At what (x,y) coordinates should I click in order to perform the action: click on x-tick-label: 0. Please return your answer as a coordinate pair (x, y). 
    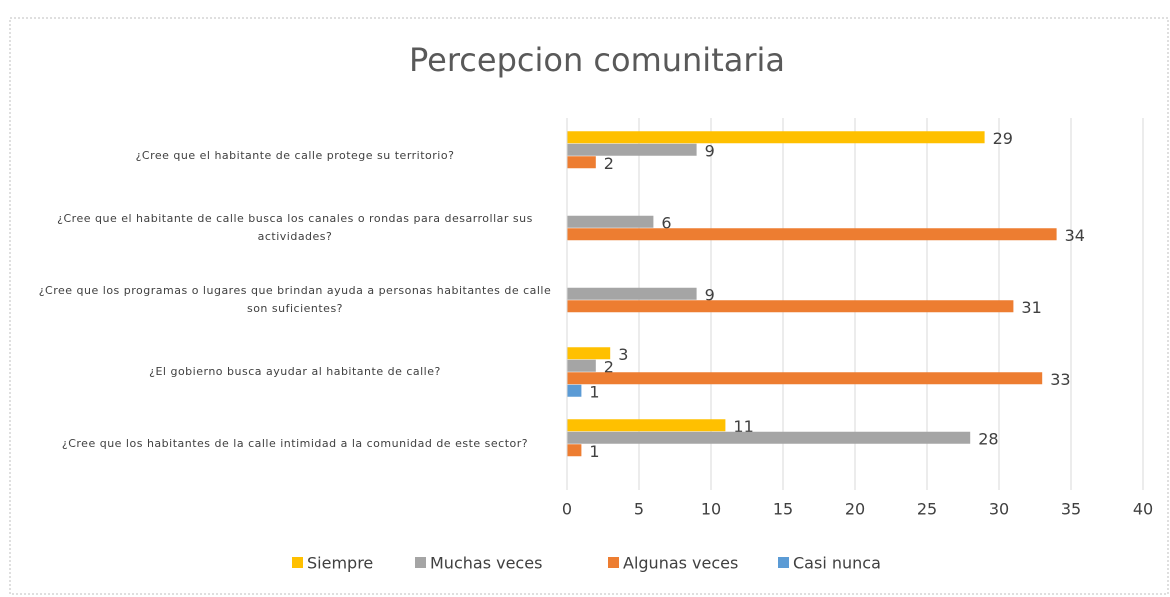
    Looking at the image, I should click on (567, 509).